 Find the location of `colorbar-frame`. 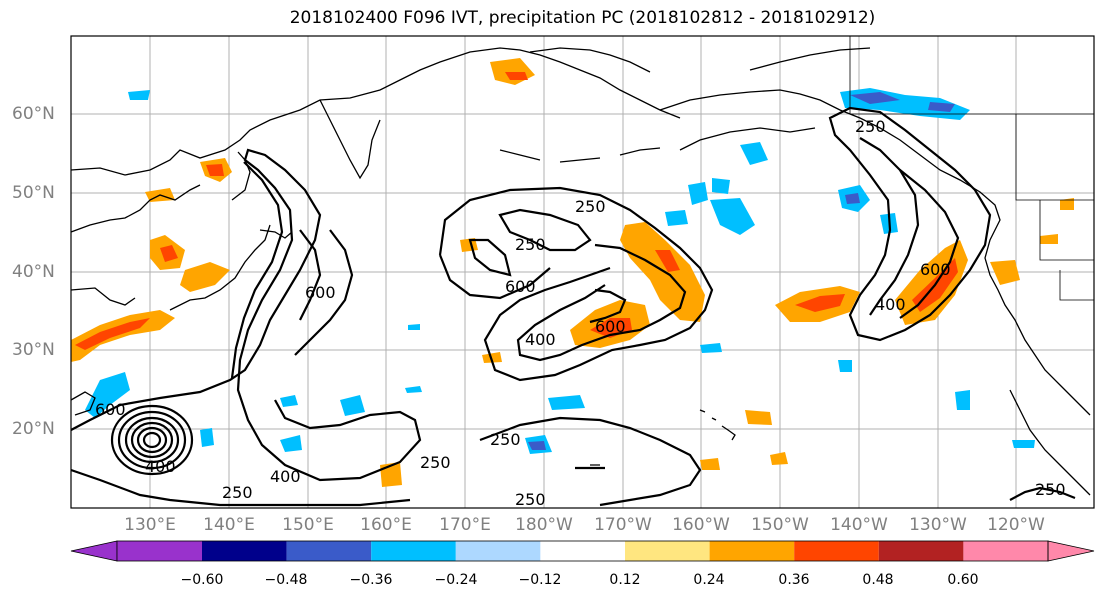

colorbar-frame is located at coordinates (582, 551).